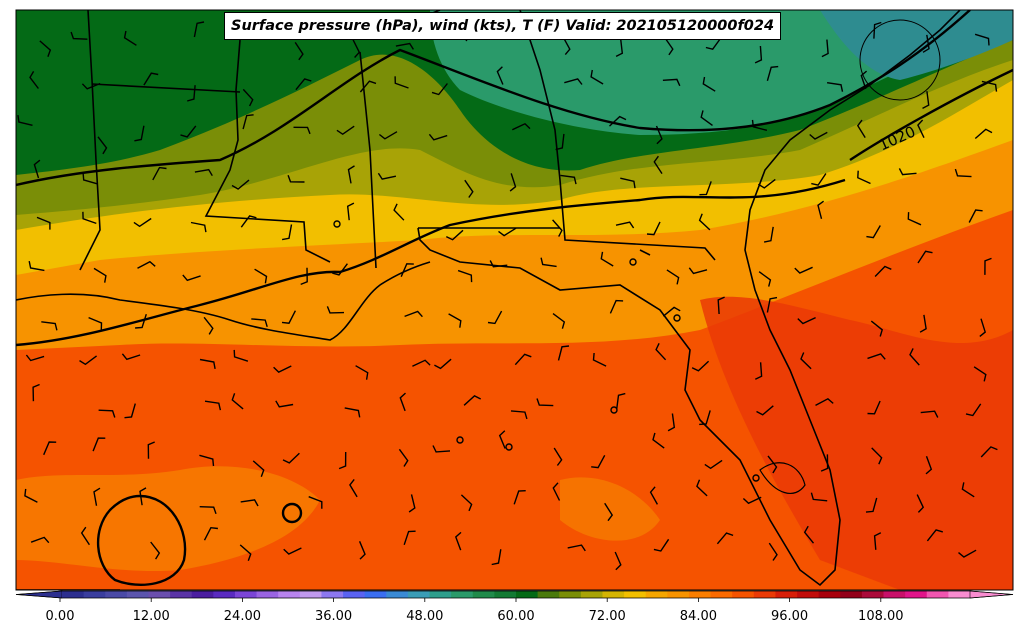  What do you see at coordinates (151, 616) in the screenshot?
I see `colorbar-tick-label: 12.00` at bounding box center [151, 616].